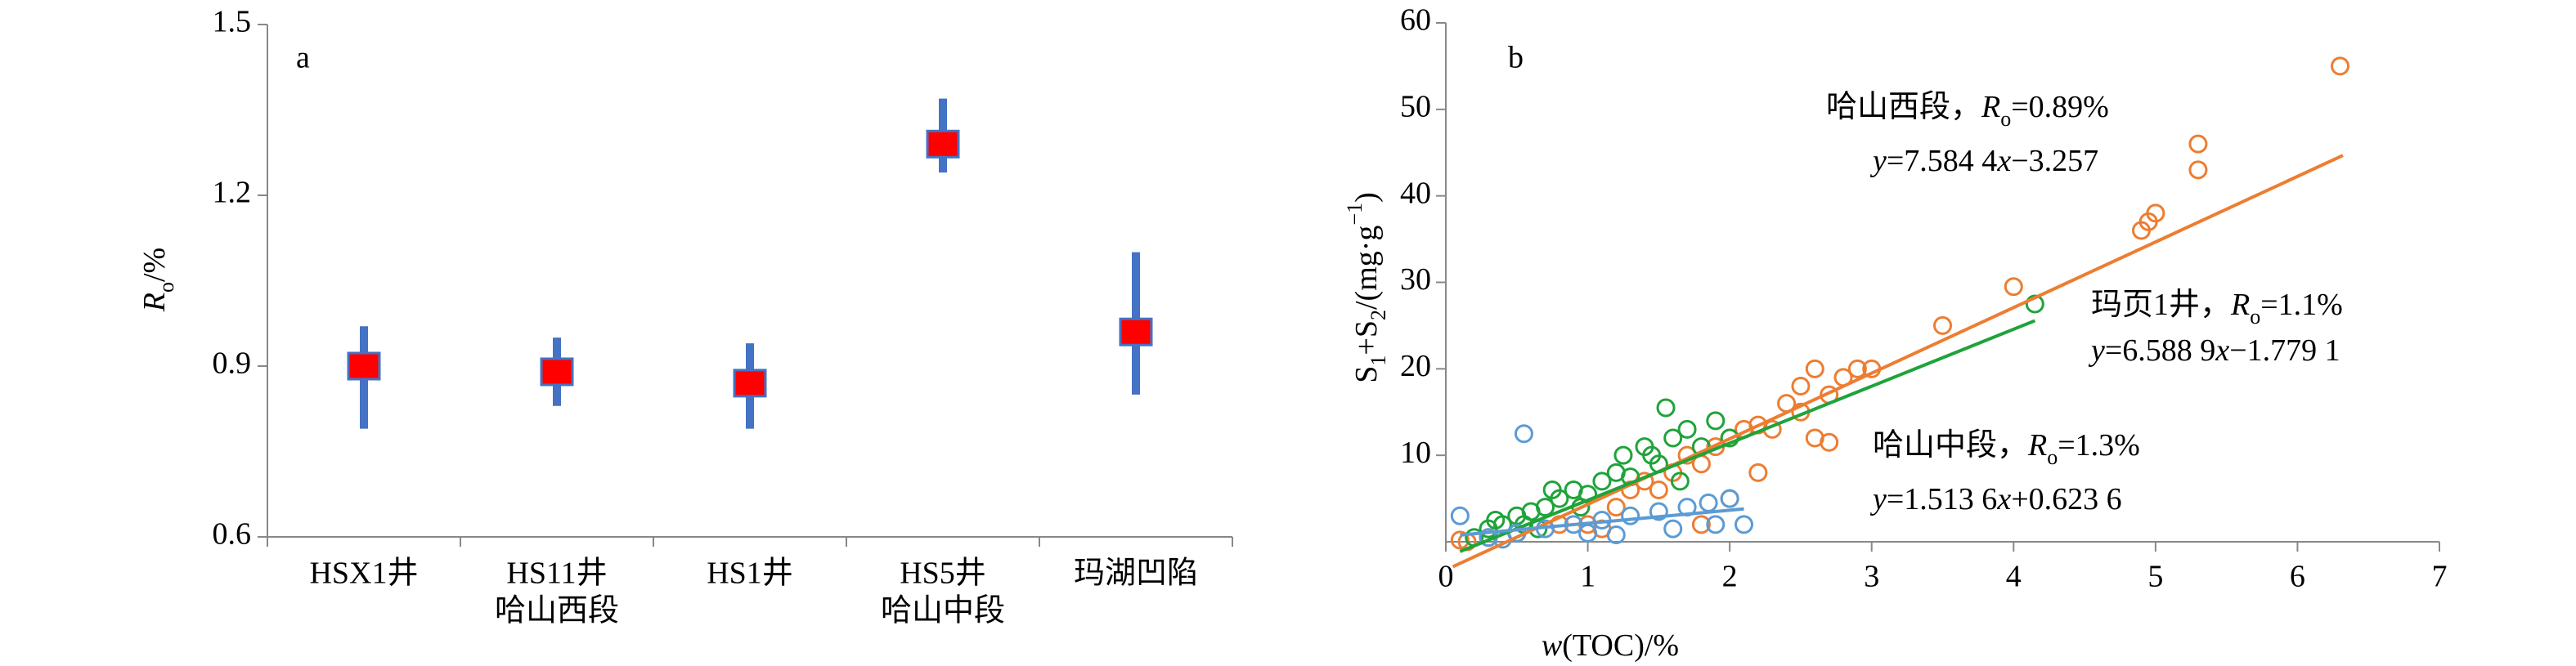 This screenshot has width=2576, height=666. I want to click on series-annotation: 哈山西段，Ro=0.89%, so click(1967, 111).